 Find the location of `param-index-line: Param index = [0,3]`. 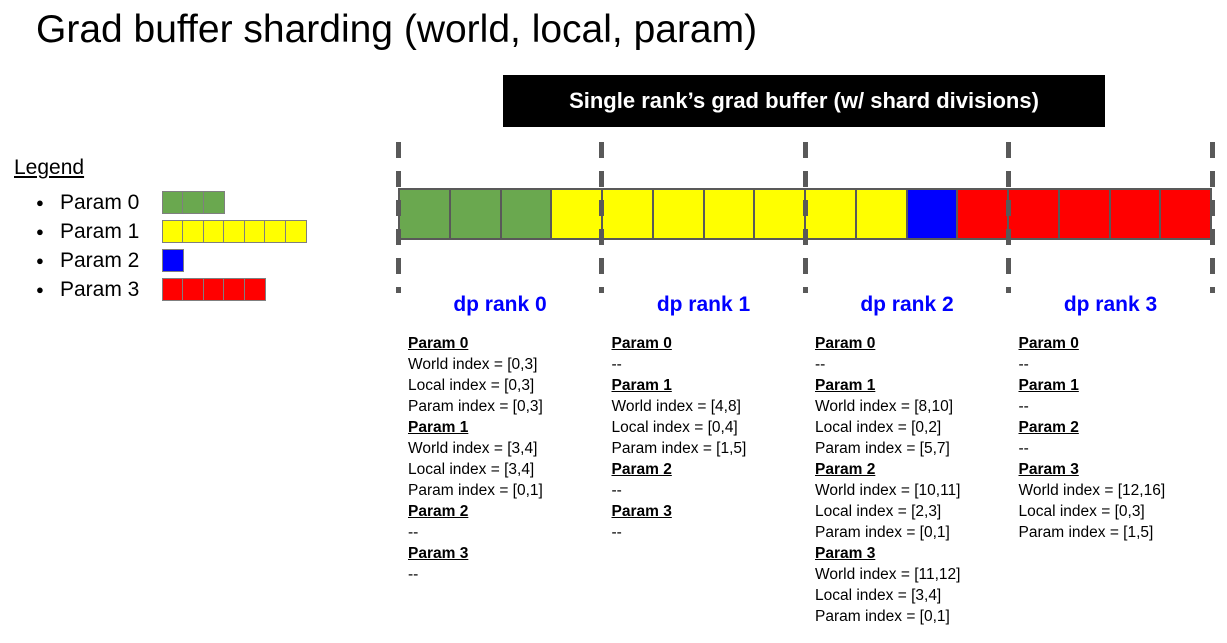

param-index-line: Param index = [0,3] is located at coordinates (475, 406).